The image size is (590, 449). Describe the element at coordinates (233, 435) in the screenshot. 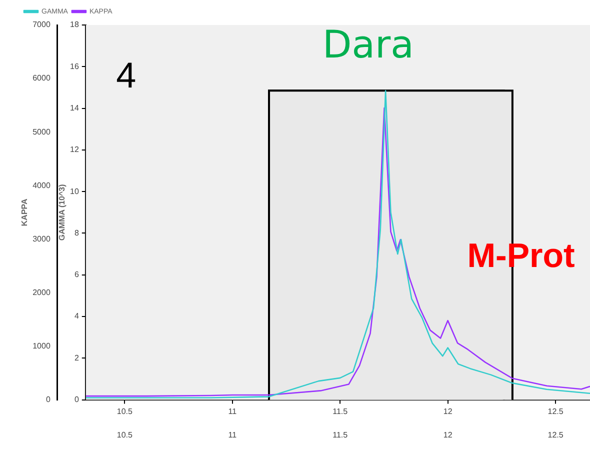

I see `x2-tick-label: 11` at that location.